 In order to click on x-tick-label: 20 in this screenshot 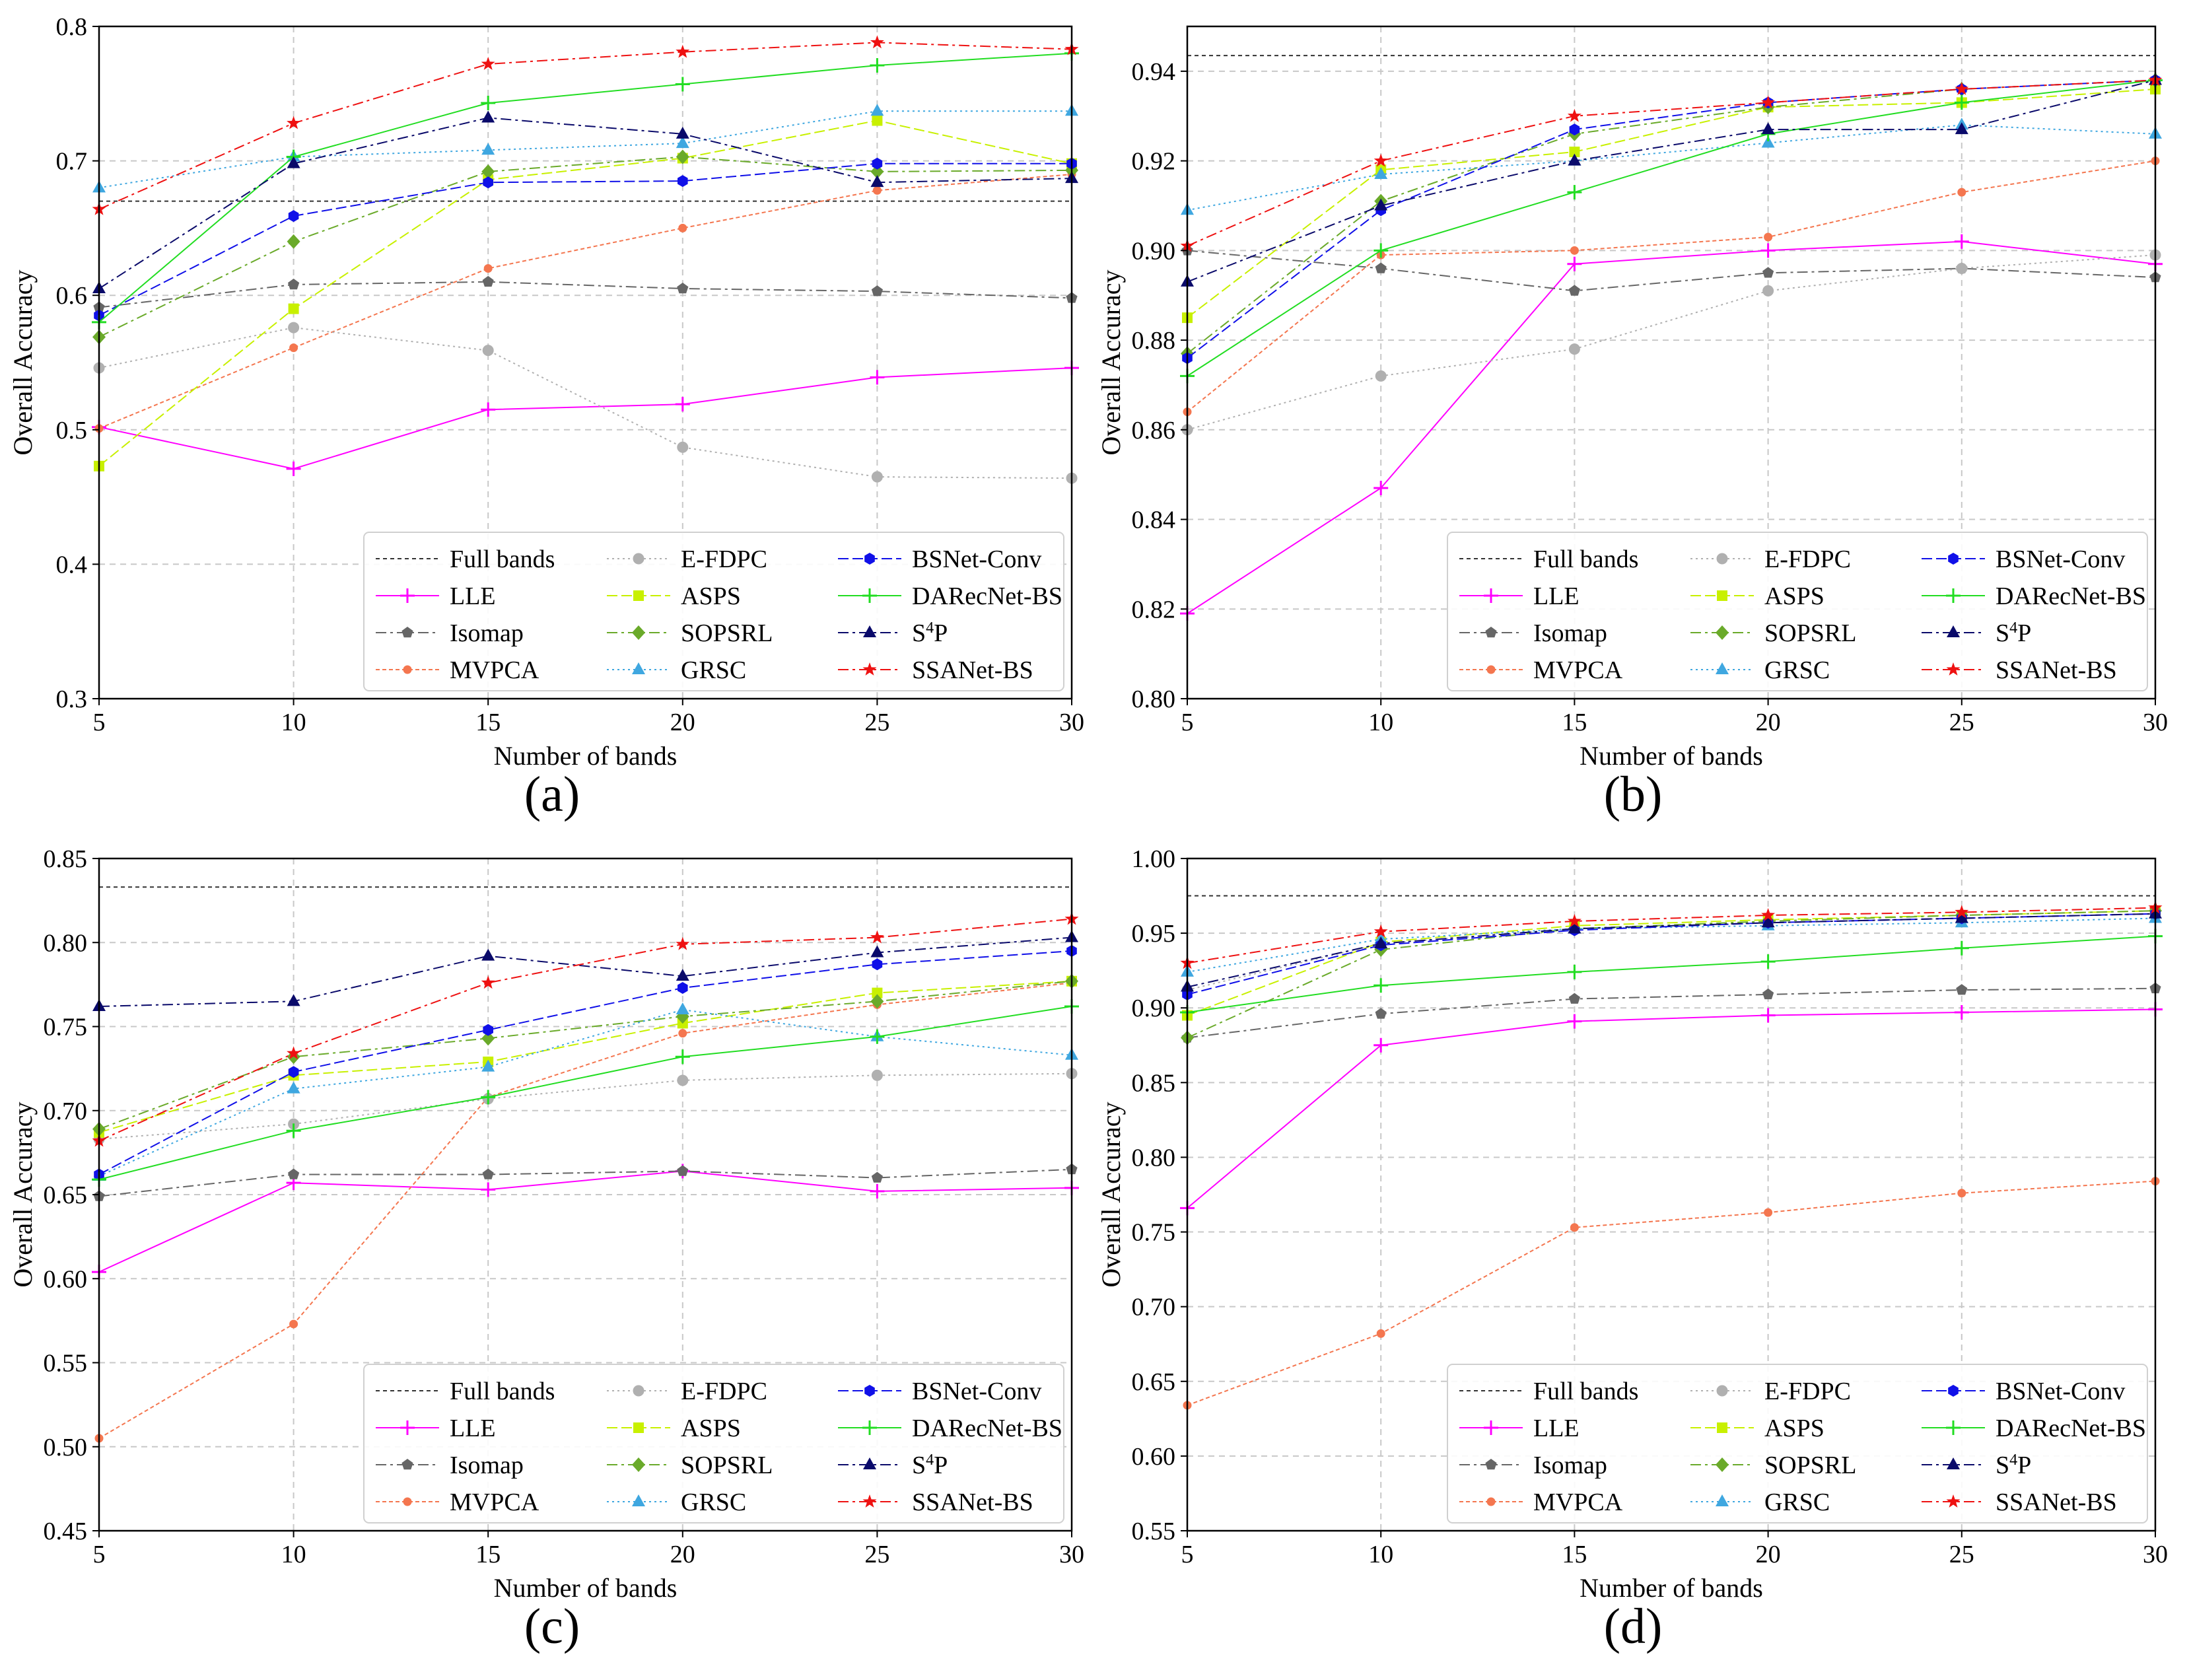, I will do `click(683, 722)`.